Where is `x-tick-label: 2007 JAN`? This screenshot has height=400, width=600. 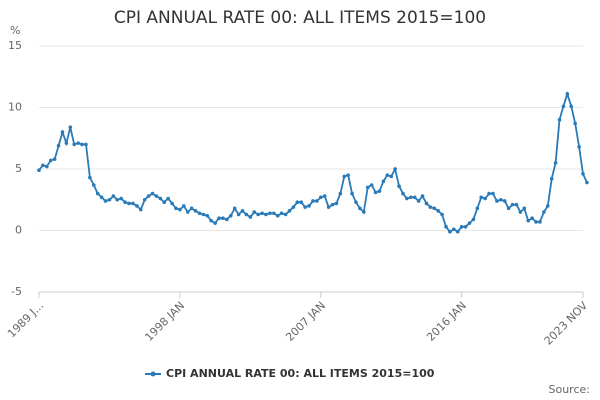
x-tick-label: 2007 JAN is located at coordinates (305, 321).